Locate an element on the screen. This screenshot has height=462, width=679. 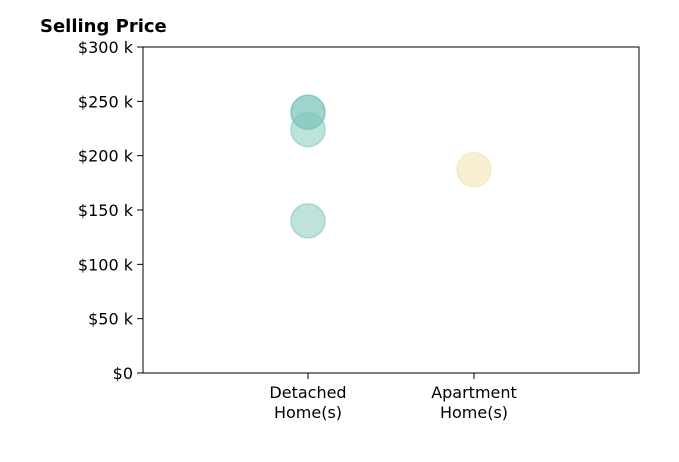
chart-title: Selling Price is located at coordinates (103, 26).